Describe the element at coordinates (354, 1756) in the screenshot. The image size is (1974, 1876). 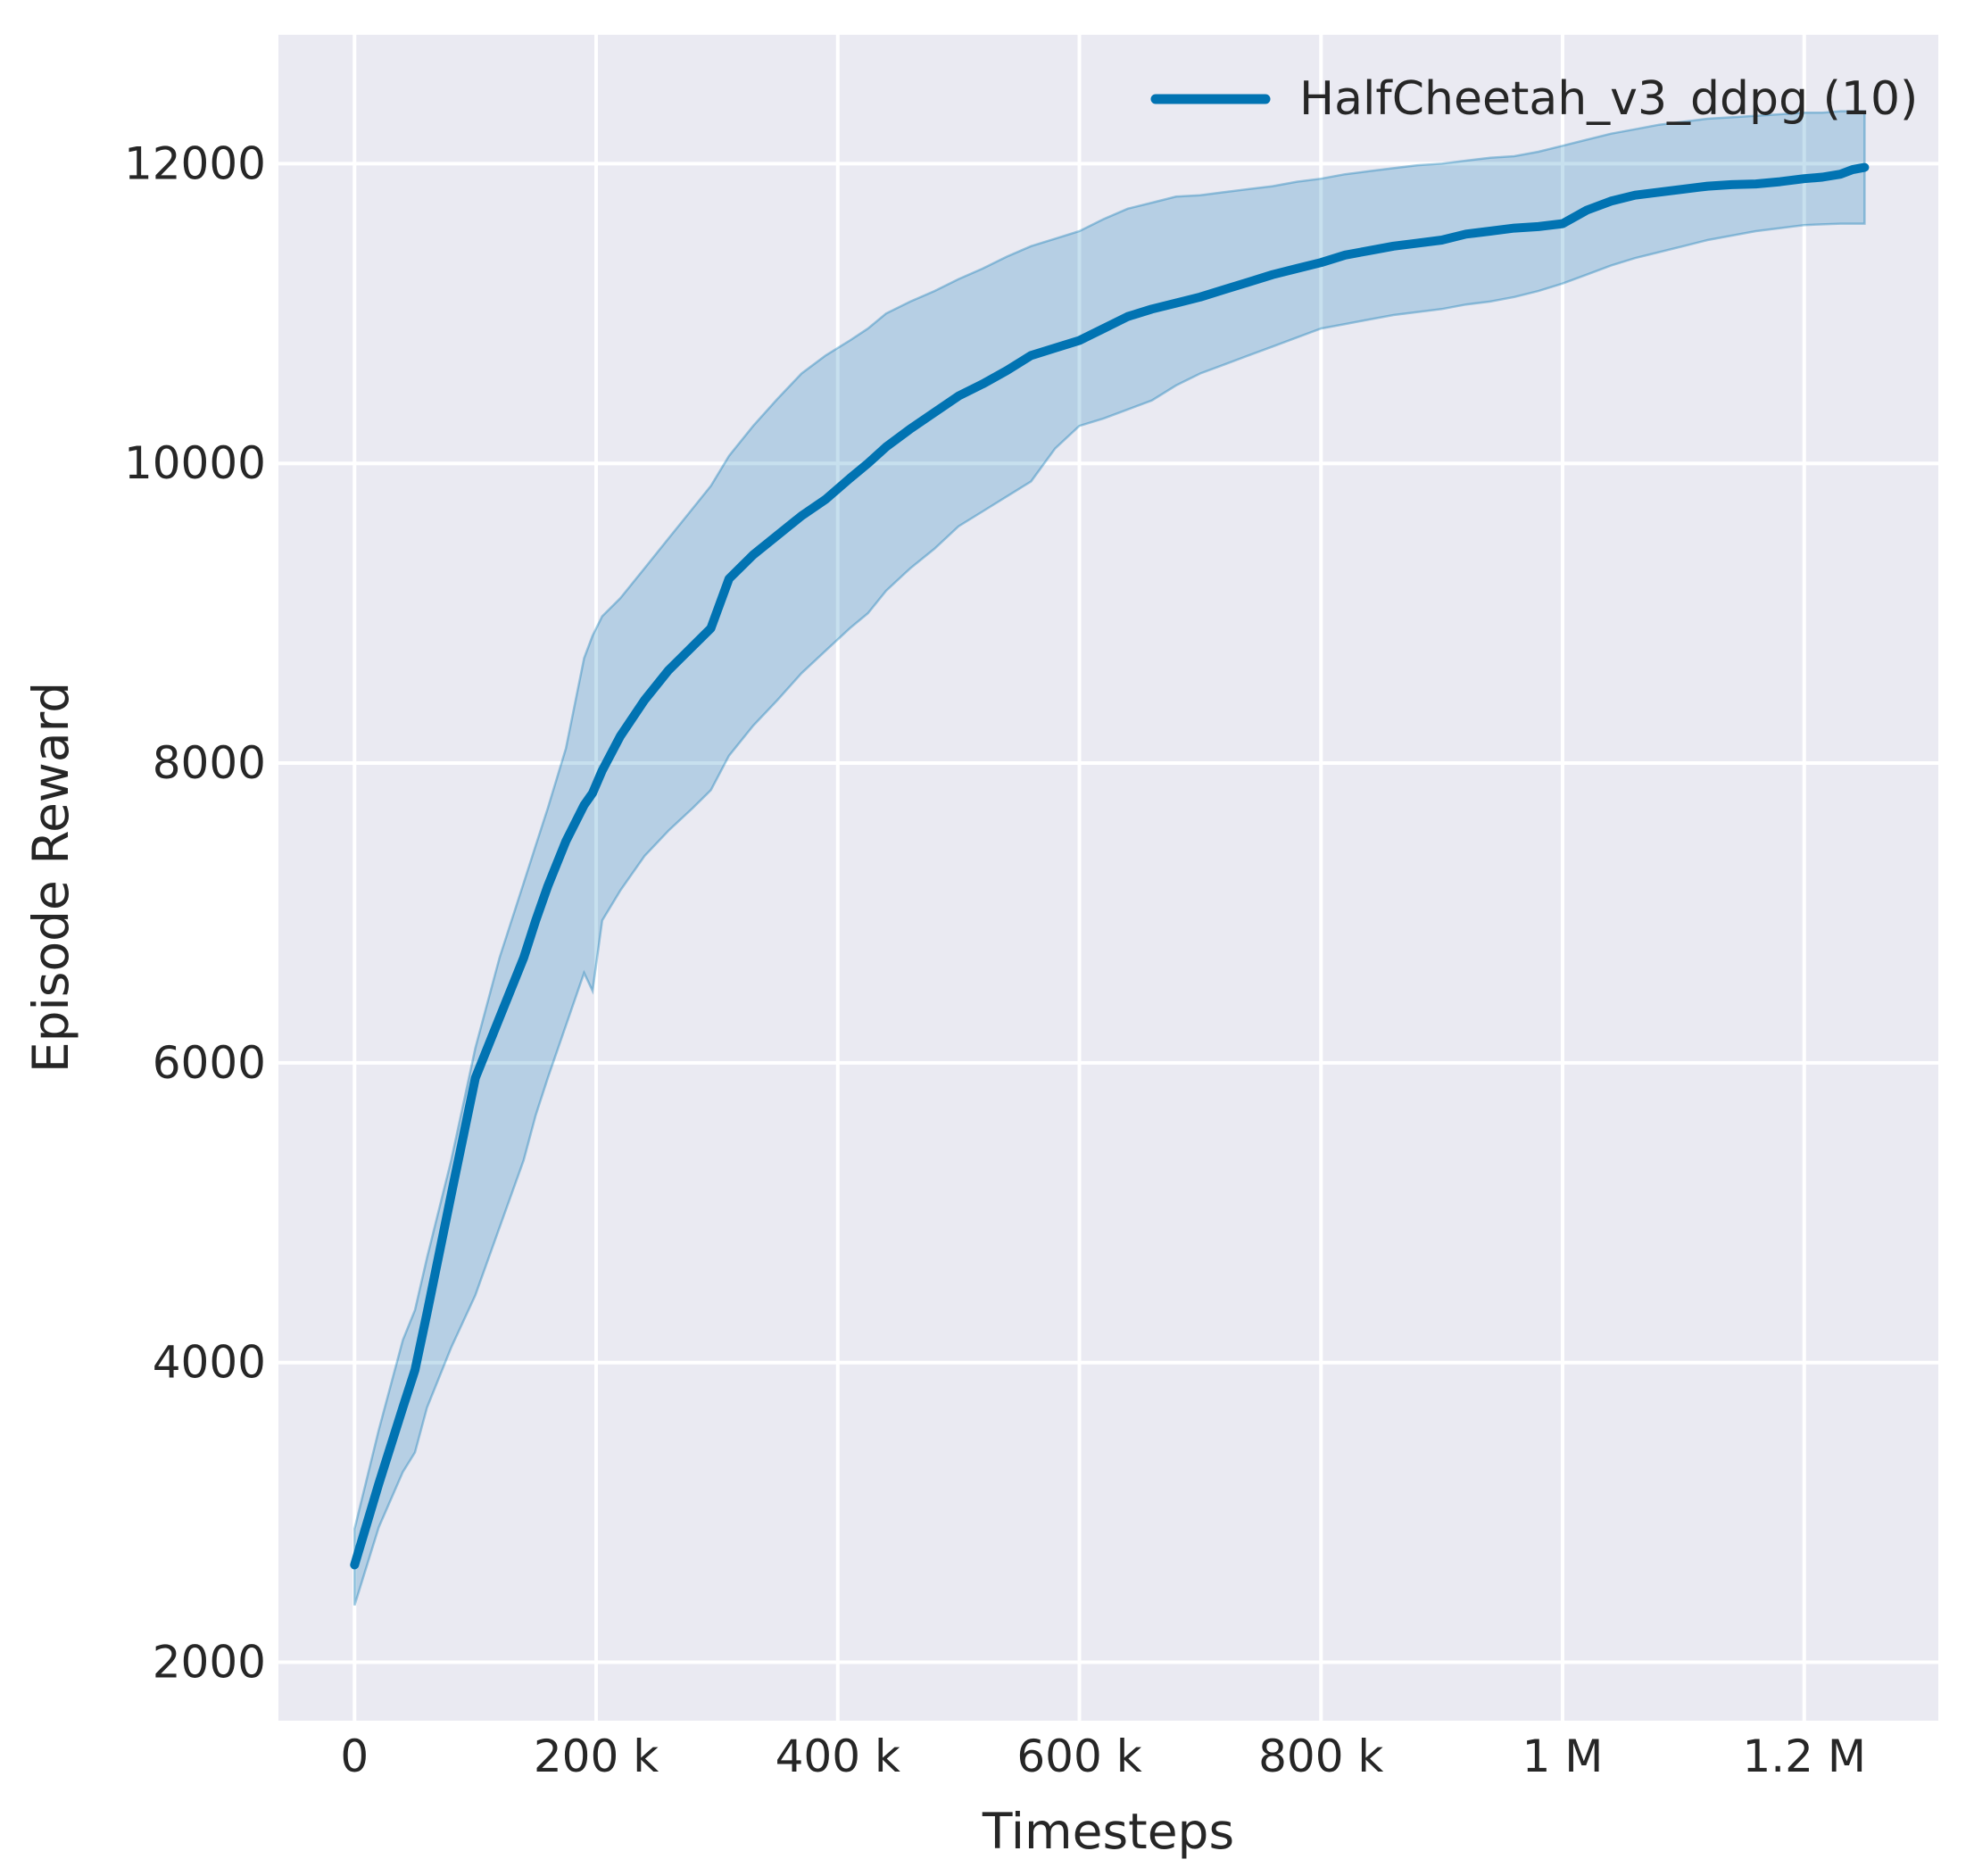
I see `x-tick-label: 0` at that location.